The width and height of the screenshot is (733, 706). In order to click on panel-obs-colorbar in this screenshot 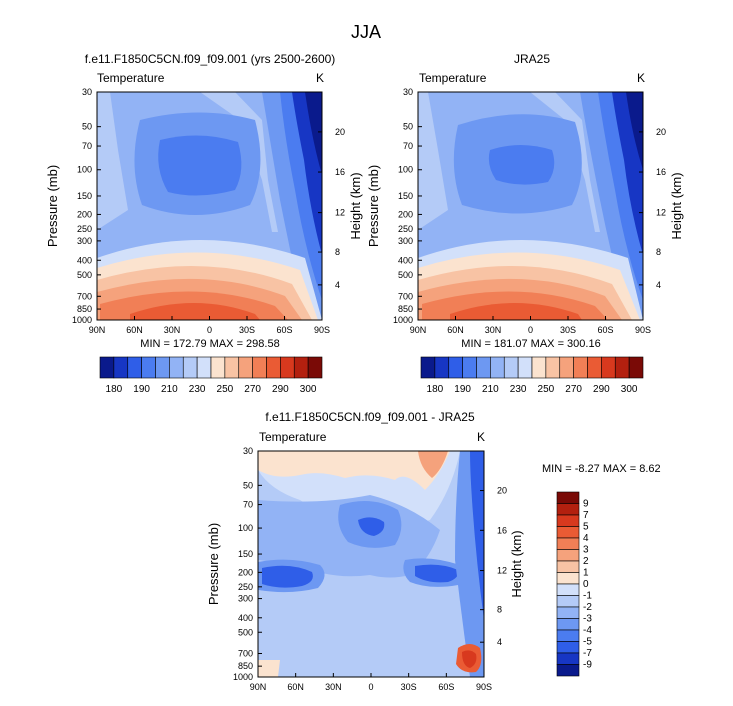, I will do `click(532, 367)`.